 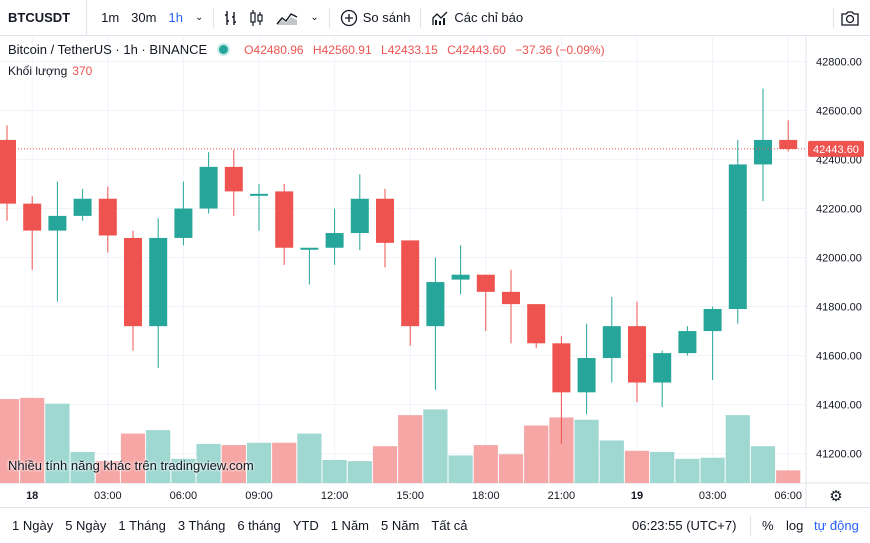 I want to click on range-1y: 1 Năm, so click(x=350, y=525).